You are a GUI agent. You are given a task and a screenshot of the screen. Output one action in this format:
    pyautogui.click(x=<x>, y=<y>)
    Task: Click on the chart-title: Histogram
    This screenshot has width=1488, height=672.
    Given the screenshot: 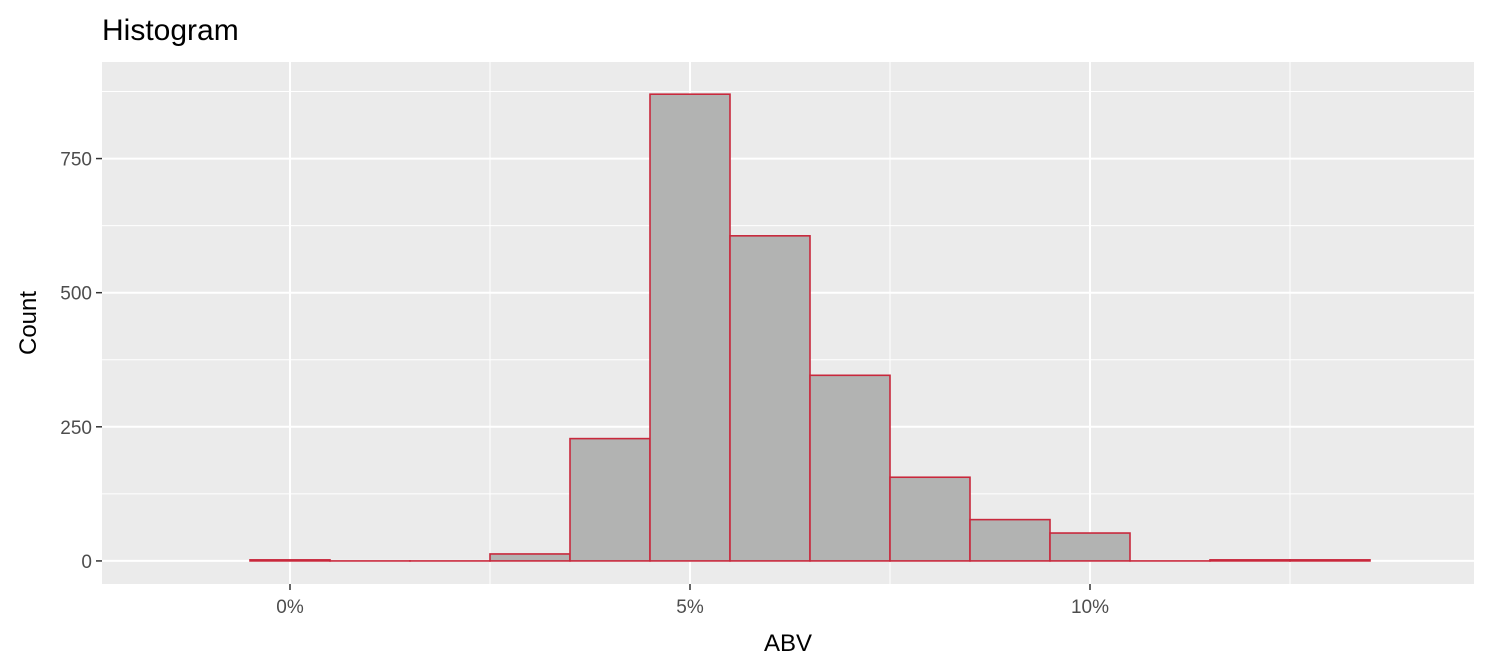 What is the action you would take?
    pyautogui.click(x=170, y=30)
    